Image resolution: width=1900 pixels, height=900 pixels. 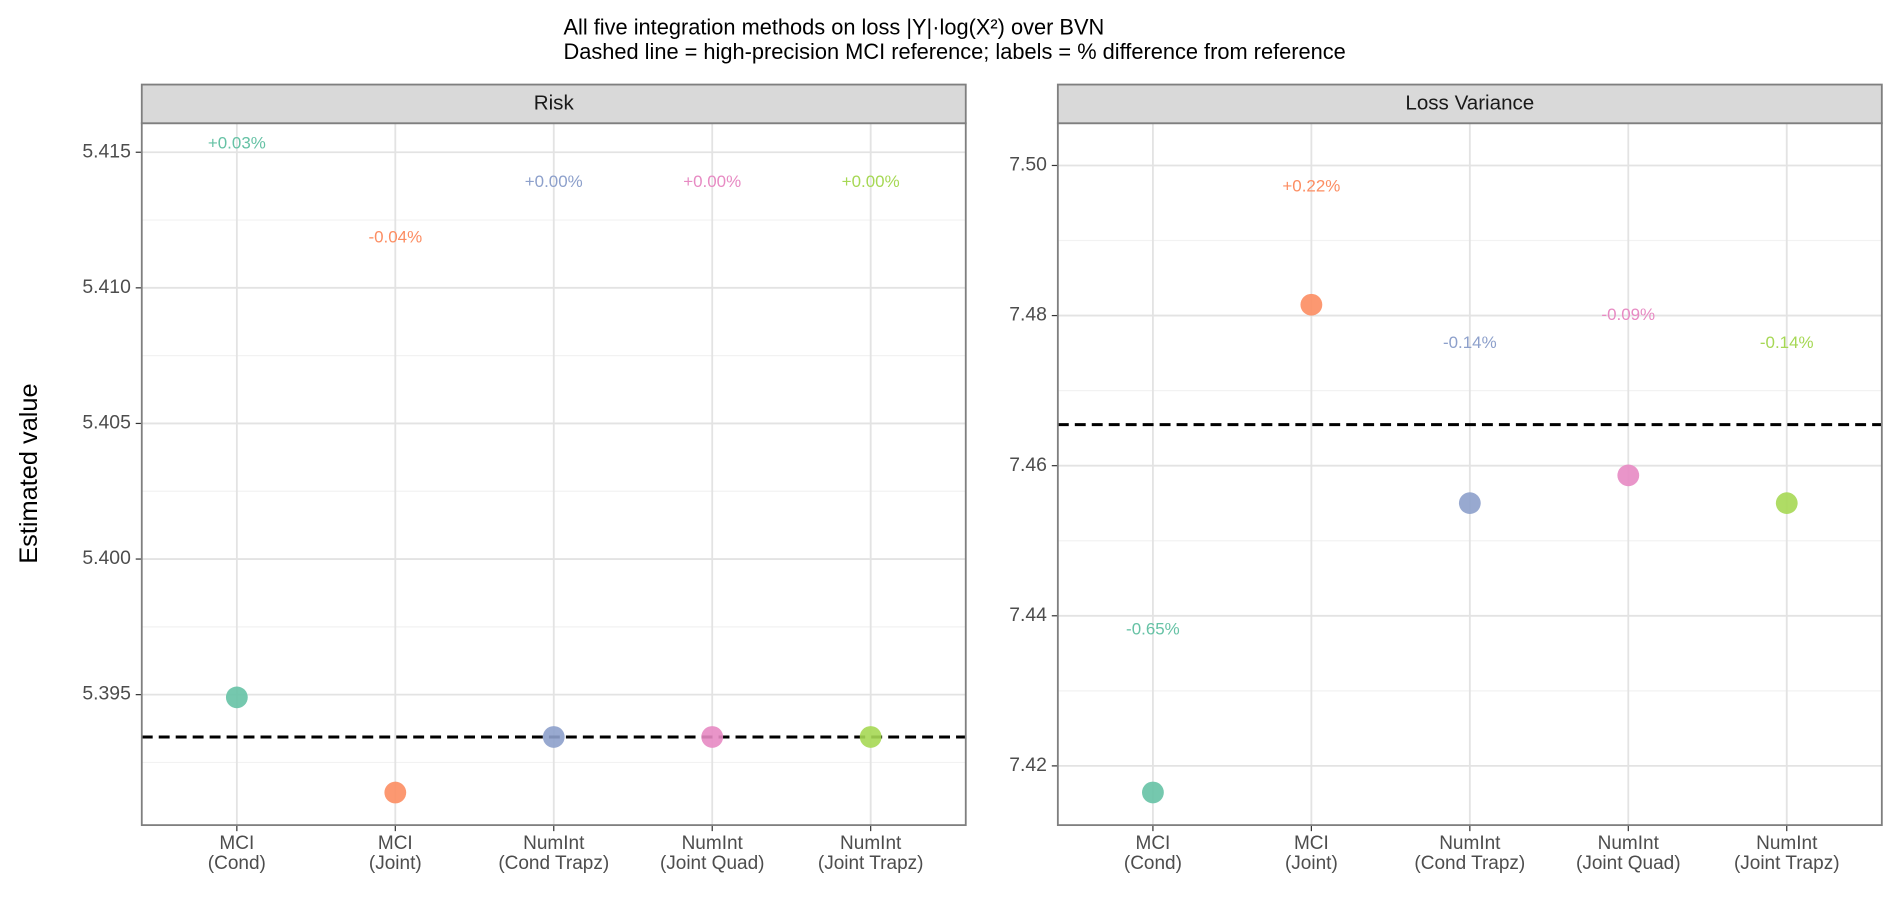 What do you see at coordinates (1028, 765) in the screenshot?
I see `y-tick-label: 7.42` at bounding box center [1028, 765].